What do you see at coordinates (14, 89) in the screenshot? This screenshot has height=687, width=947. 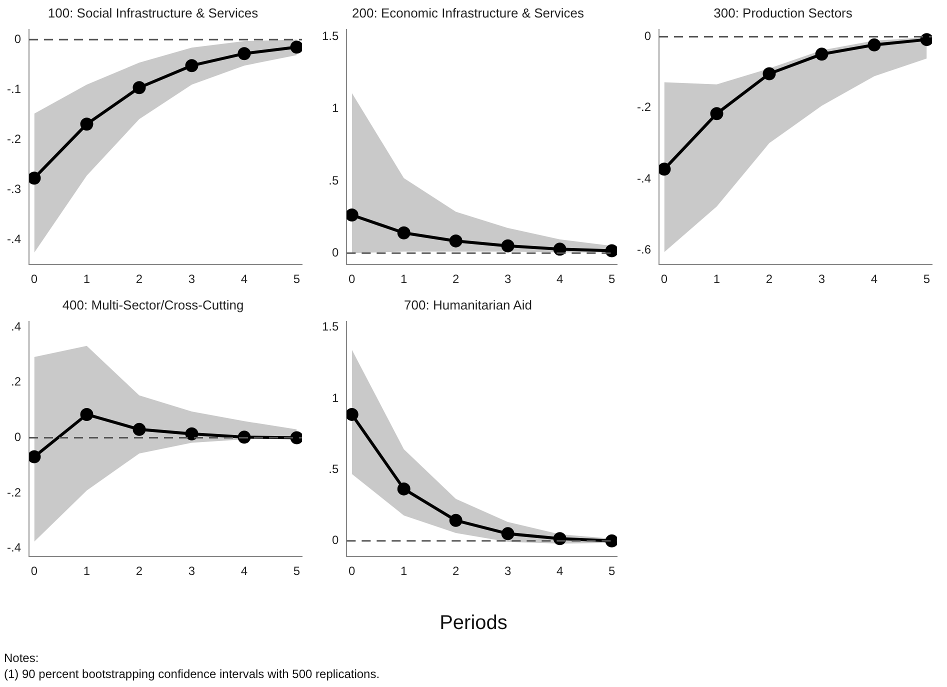 I see `y-tick-label: -.1` at bounding box center [14, 89].